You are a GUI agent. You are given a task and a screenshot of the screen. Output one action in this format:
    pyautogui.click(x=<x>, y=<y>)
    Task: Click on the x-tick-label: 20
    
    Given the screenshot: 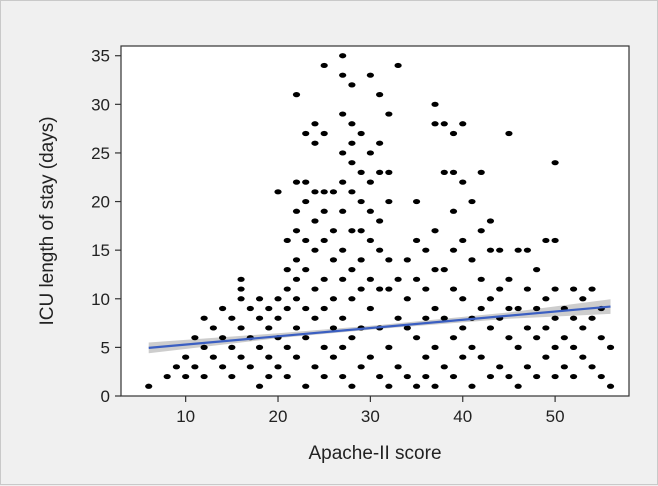 What is the action you would take?
    pyautogui.click(x=278, y=416)
    